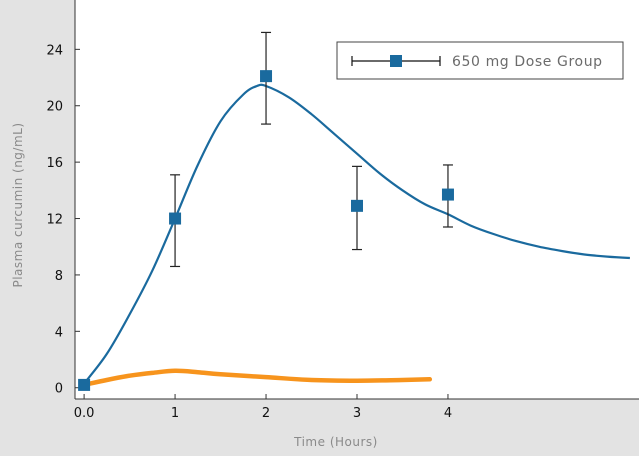 This screenshot has width=639, height=456. What do you see at coordinates (59, 332) in the screenshot?
I see `y-tick-label: 4` at bounding box center [59, 332].